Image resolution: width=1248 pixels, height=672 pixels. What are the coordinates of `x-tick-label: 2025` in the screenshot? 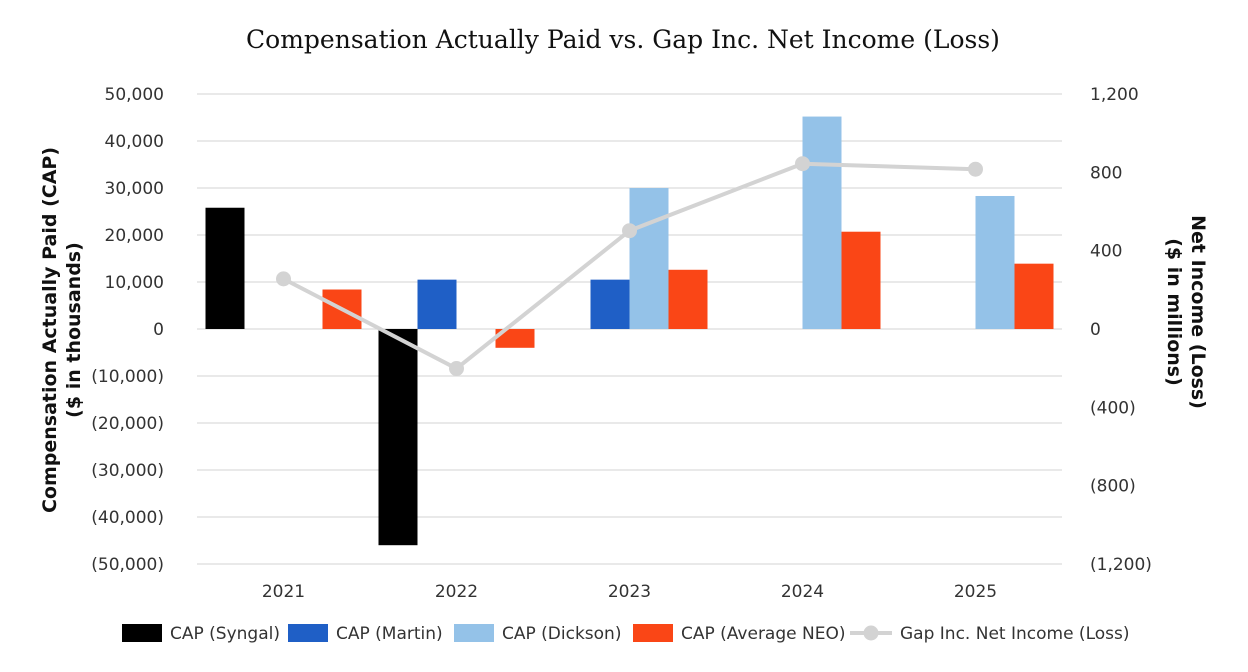 It's located at (975, 592).